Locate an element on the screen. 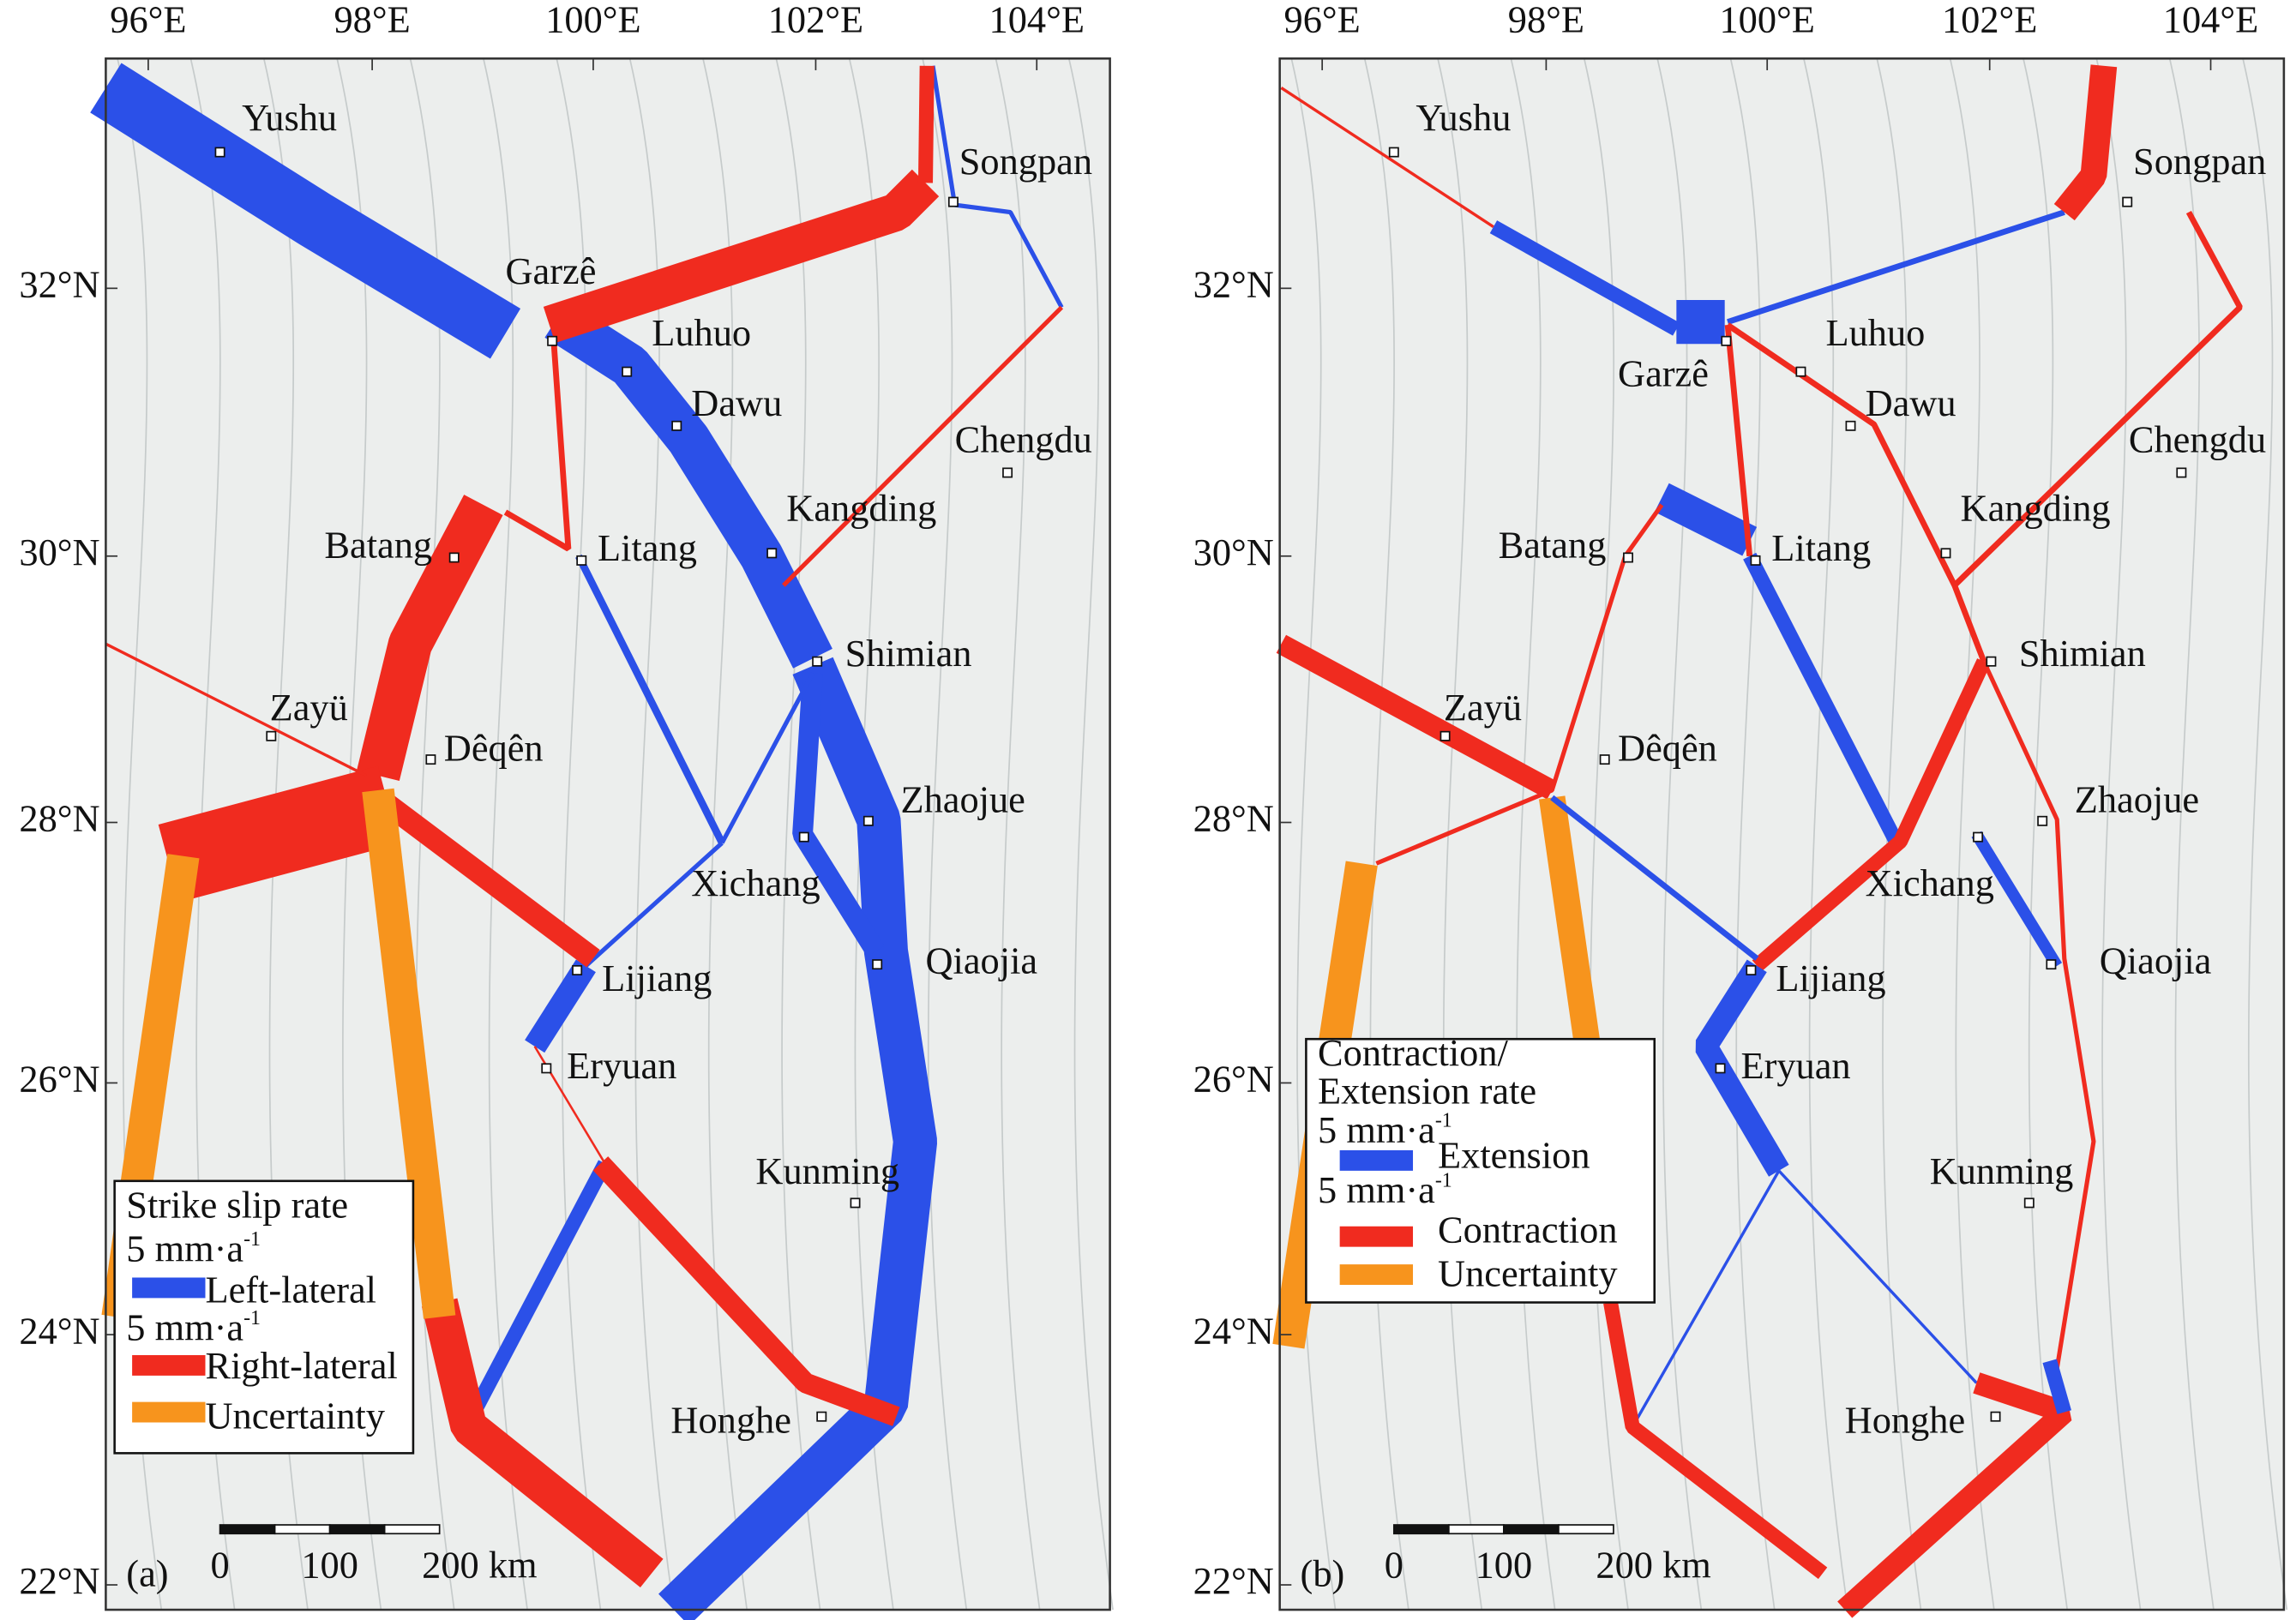 The width and height of the screenshot is (2296, 1620). city-label: Garzê is located at coordinates (550, 270).